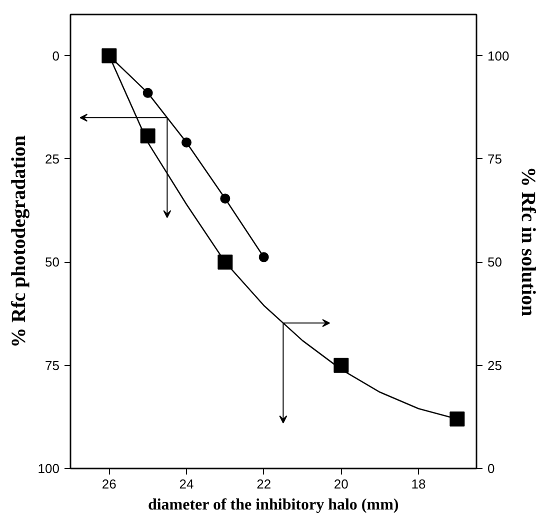 This screenshot has height=528, width=546. I want to click on y-axis-title: % Rfc photodegradation, so click(19, 241).